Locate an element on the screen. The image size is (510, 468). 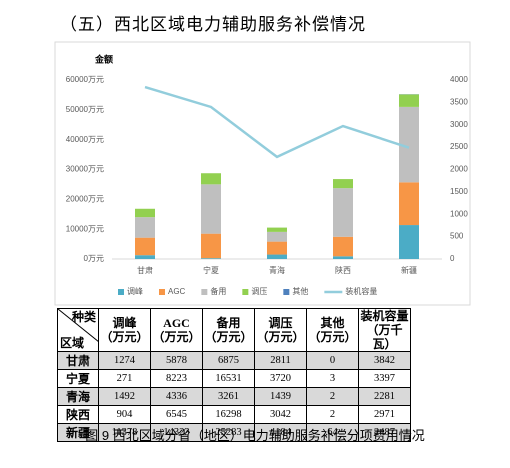
y-tick-label: 10000万元 is located at coordinates (85, 228).